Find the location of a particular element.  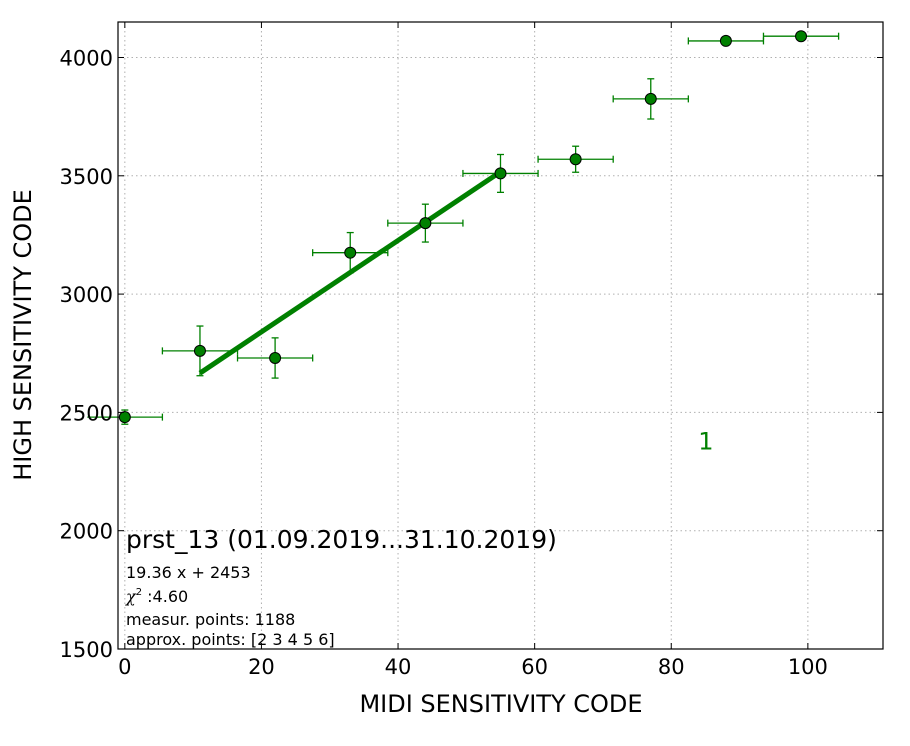

chart-title: prst_13 (01.09.2019...31.10.2019) is located at coordinates (341, 539).